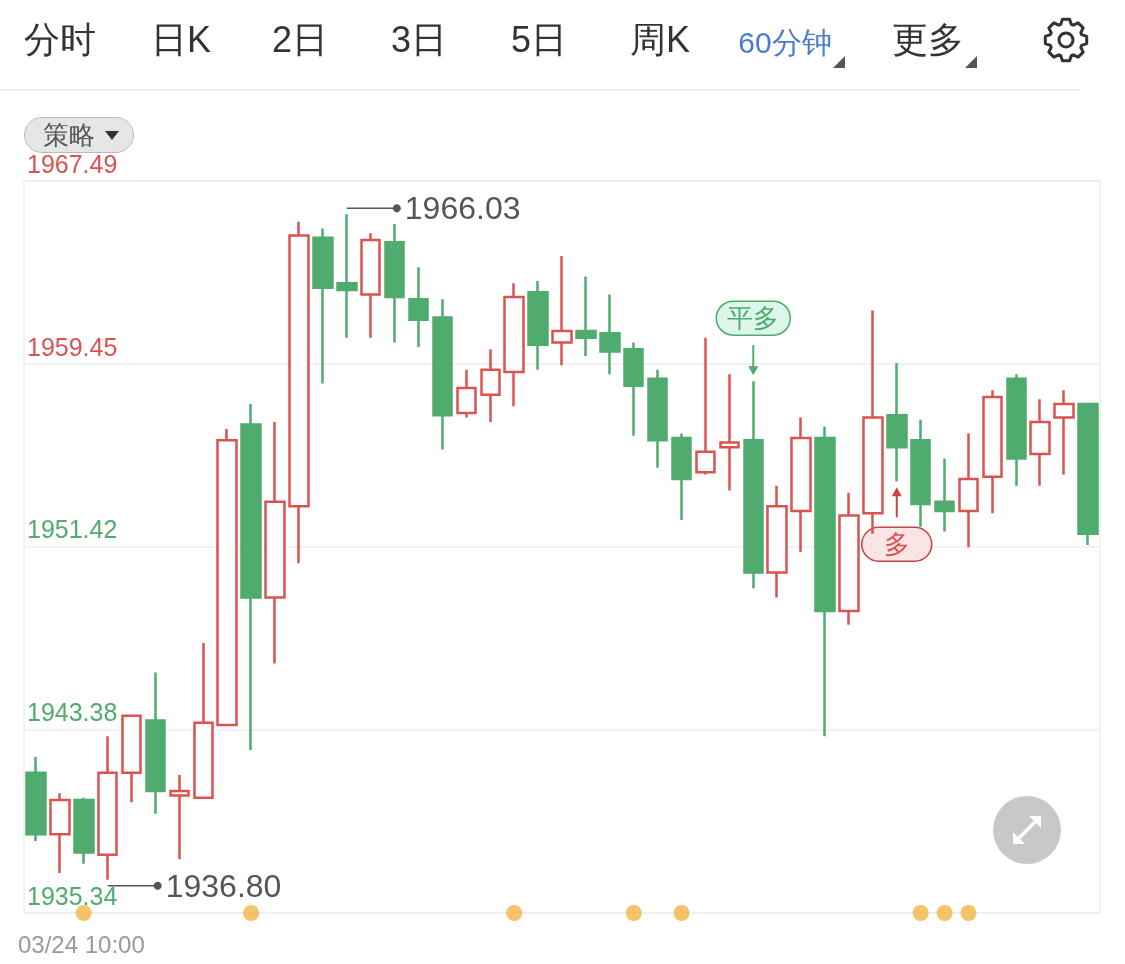  What do you see at coordinates (181, 40) in the screenshot?
I see `text: 日K` at bounding box center [181, 40].